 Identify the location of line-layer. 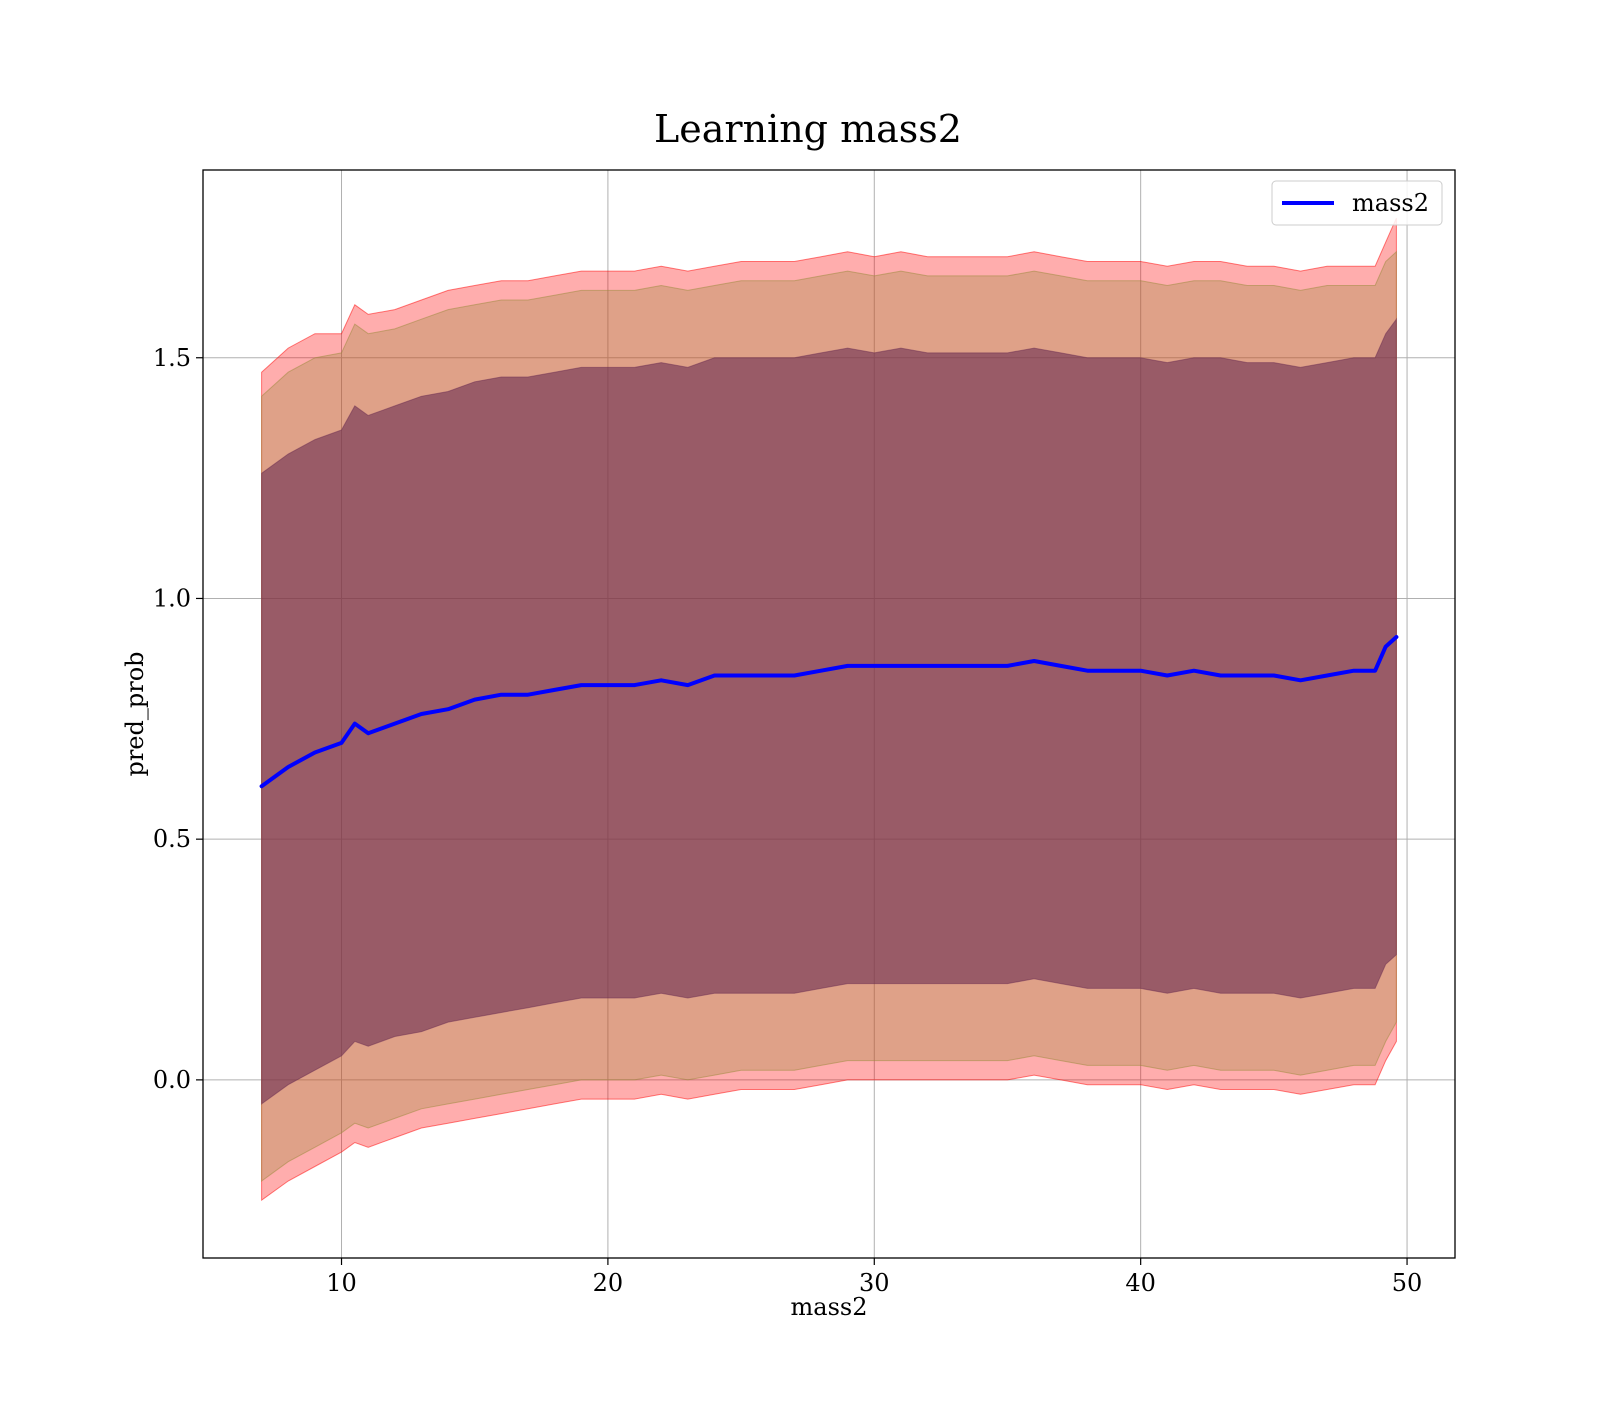
(829, 712).